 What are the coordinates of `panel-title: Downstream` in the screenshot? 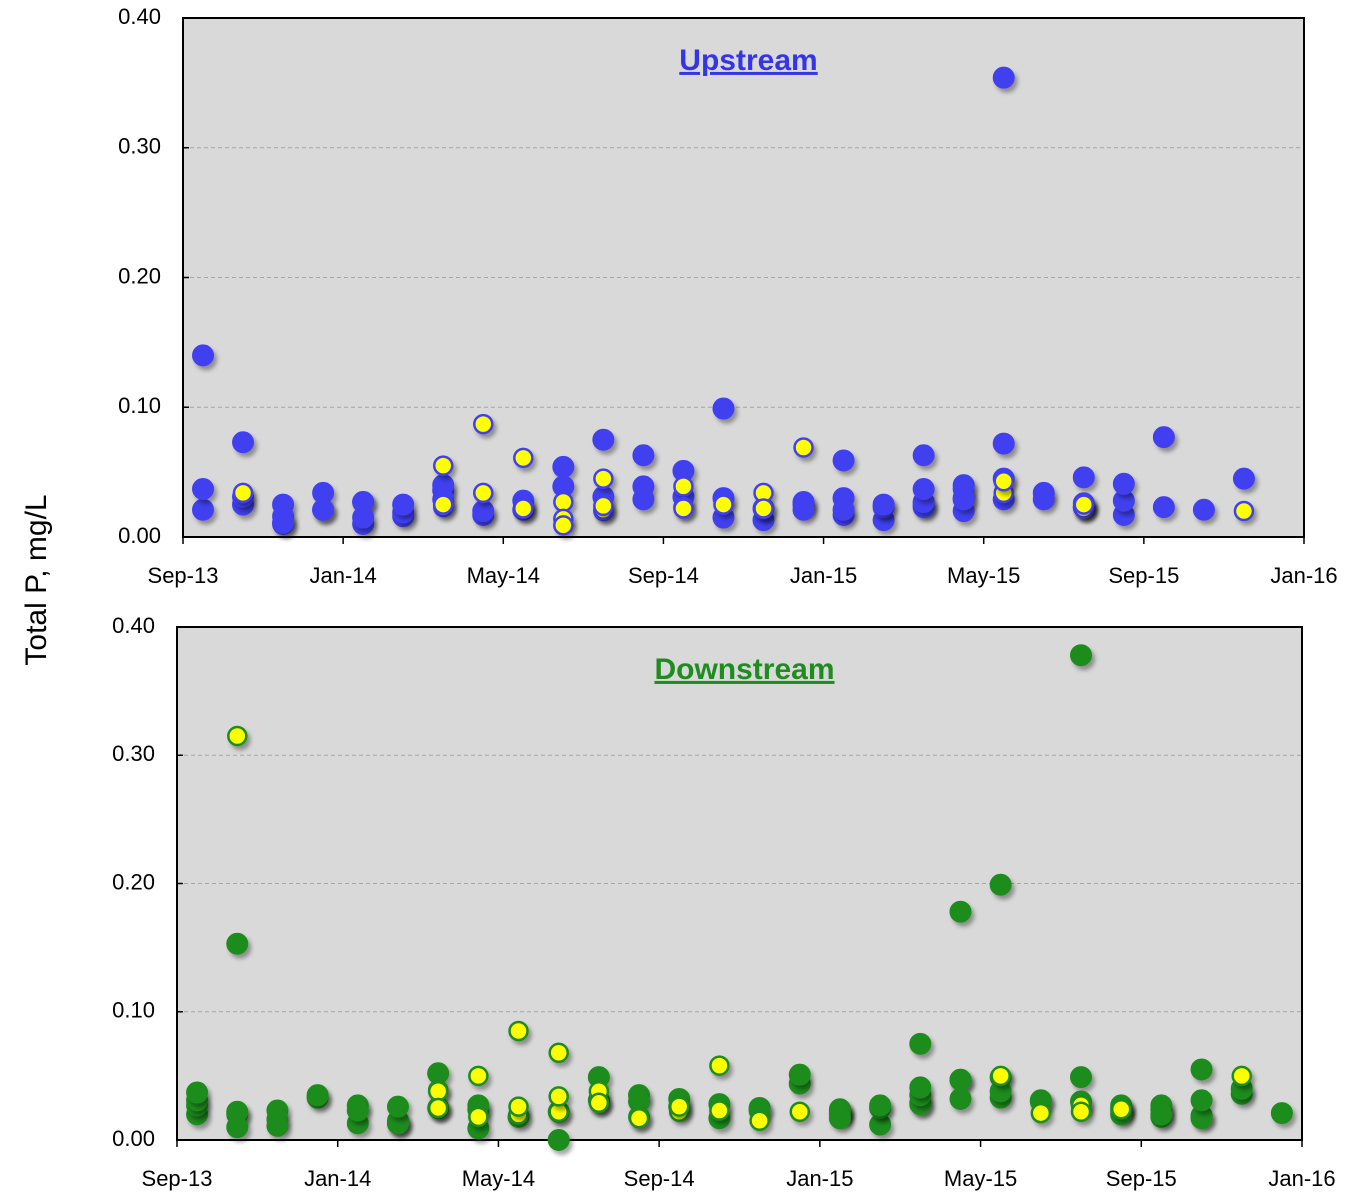 It's located at (744, 669).